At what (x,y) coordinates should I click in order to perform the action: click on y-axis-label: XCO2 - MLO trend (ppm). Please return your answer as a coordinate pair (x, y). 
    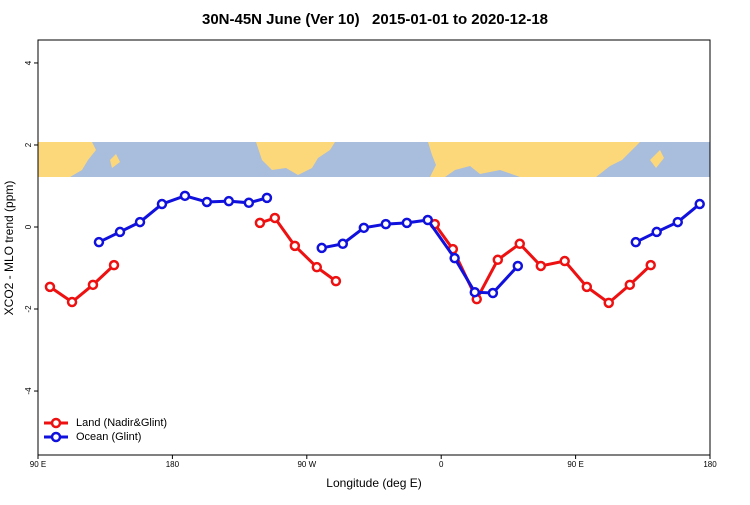
    Looking at the image, I should click on (9, 248).